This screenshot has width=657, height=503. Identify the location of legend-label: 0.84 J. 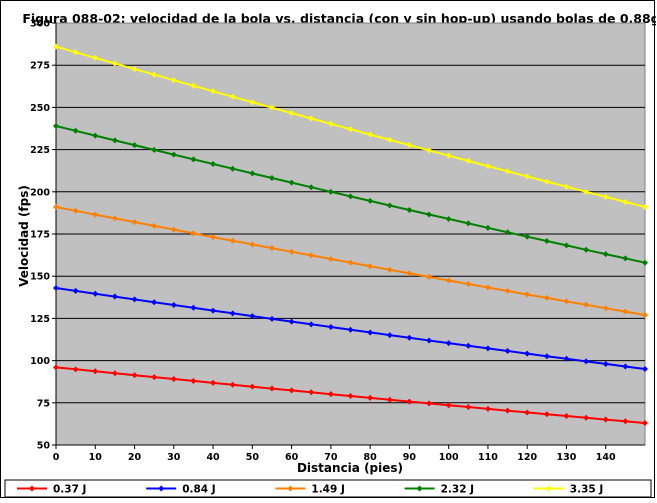
(198, 490).